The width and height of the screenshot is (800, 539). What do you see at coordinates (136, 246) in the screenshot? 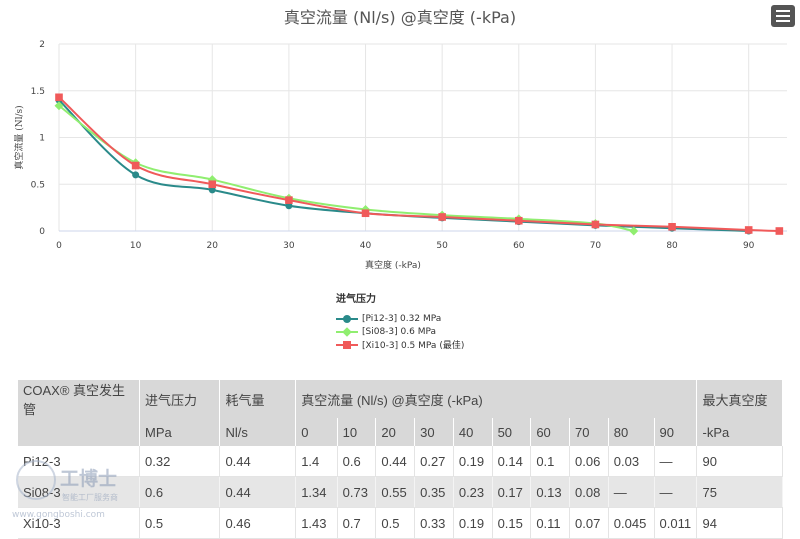
I see `x-tick-label: 10` at bounding box center [136, 246].